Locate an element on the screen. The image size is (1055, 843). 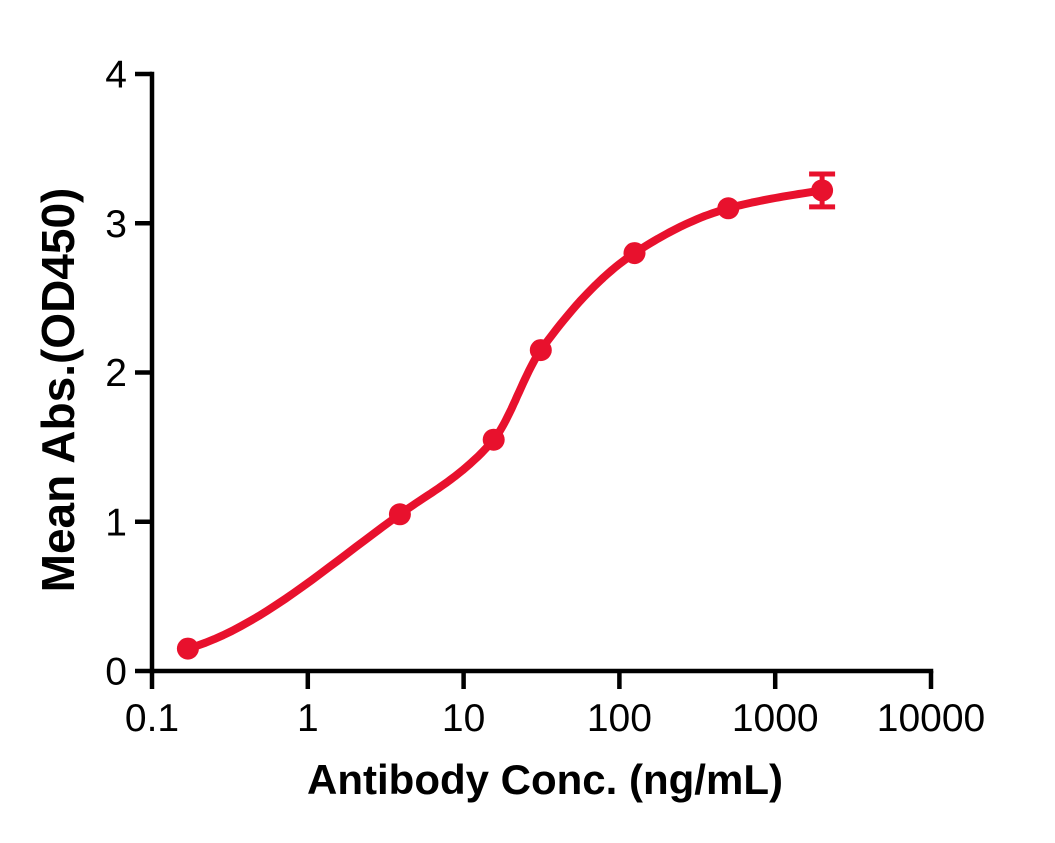
x-axis-tick-label: 0.1 is located at coordinates (152, 718).